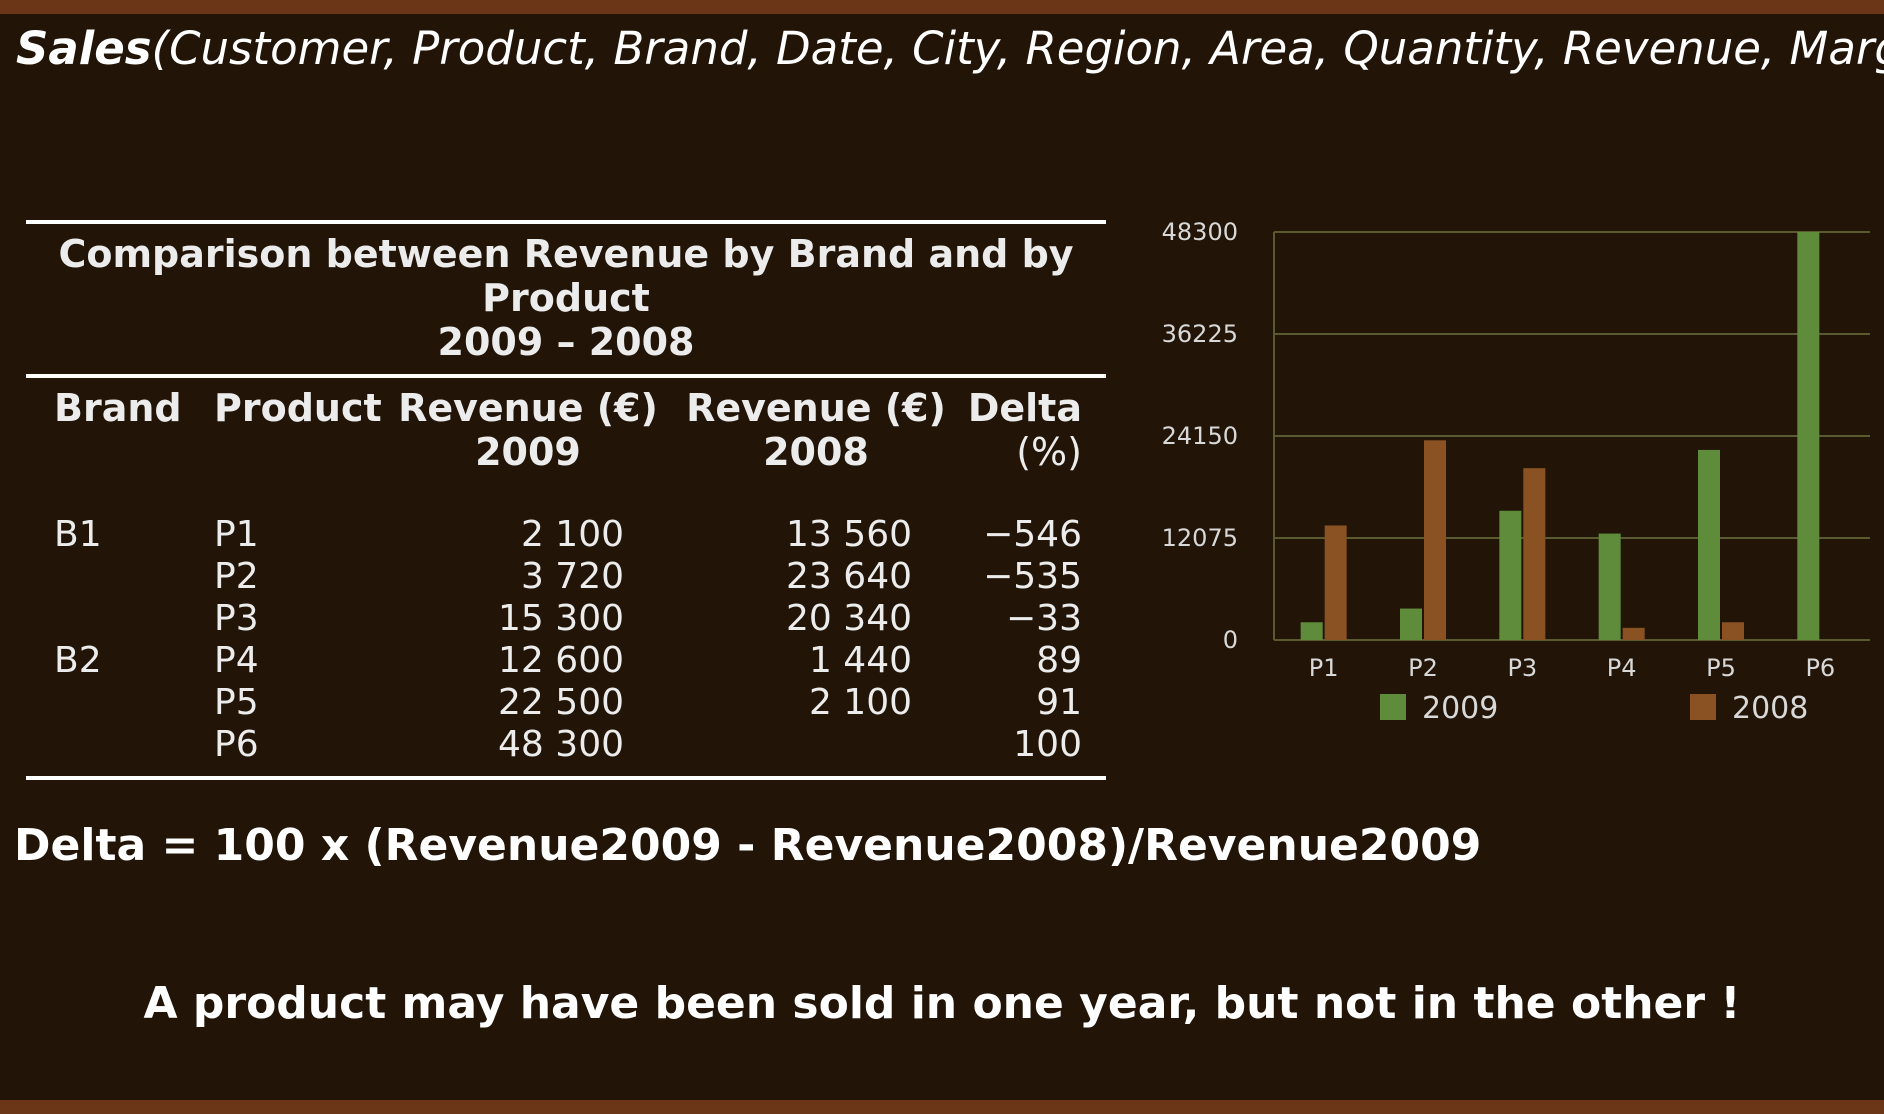  Describe the element at coordinates (78, 534) in the screenshot. I see `cell-brand: B1` at that location.